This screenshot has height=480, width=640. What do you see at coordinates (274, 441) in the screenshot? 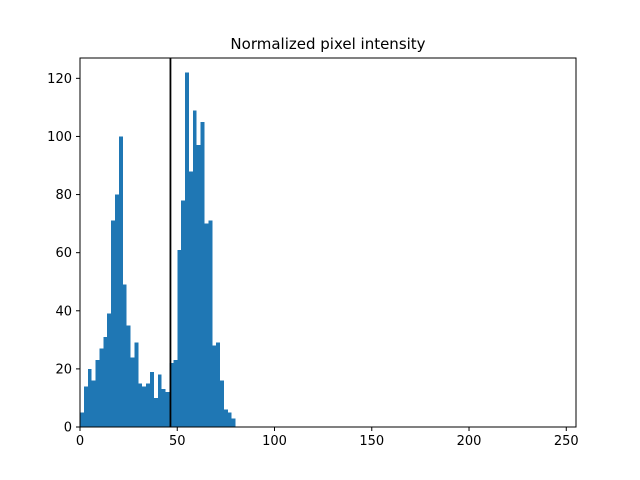
I see `x-tick-label: 100` at bounding box center [274, 441].